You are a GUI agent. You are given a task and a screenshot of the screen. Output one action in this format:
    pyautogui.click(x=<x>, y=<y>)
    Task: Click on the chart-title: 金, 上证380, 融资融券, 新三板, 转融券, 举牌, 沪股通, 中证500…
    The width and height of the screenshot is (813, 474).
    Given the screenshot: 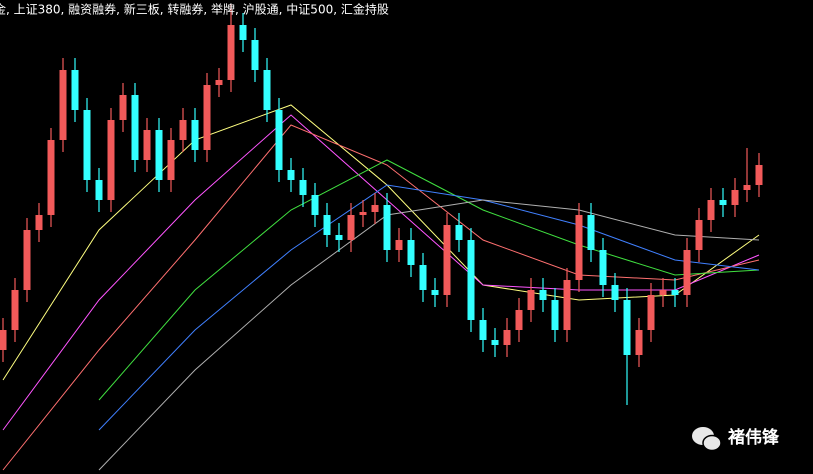 What is the action you would take?
    pyautogui.click(x=194, y=9)
    